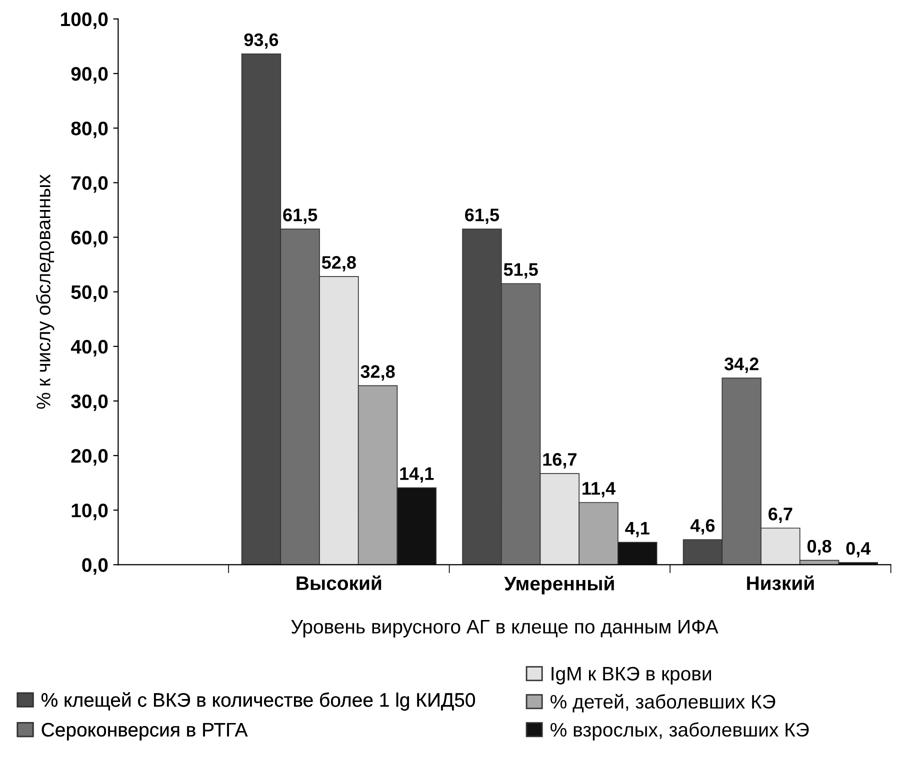 Image resolution: width=909 pixels, height=758 pixels. Describe the element at coordinates (559, 460) in the screenshot. I see `data-label: 16,7` at that location.